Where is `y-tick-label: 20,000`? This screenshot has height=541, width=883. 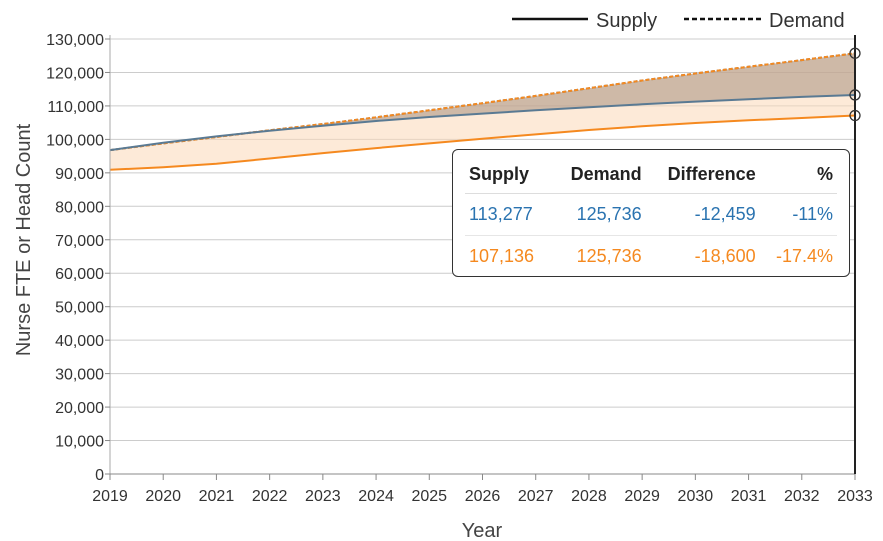
y-tick-label: 20,000 is located at coordinates (79, 408).